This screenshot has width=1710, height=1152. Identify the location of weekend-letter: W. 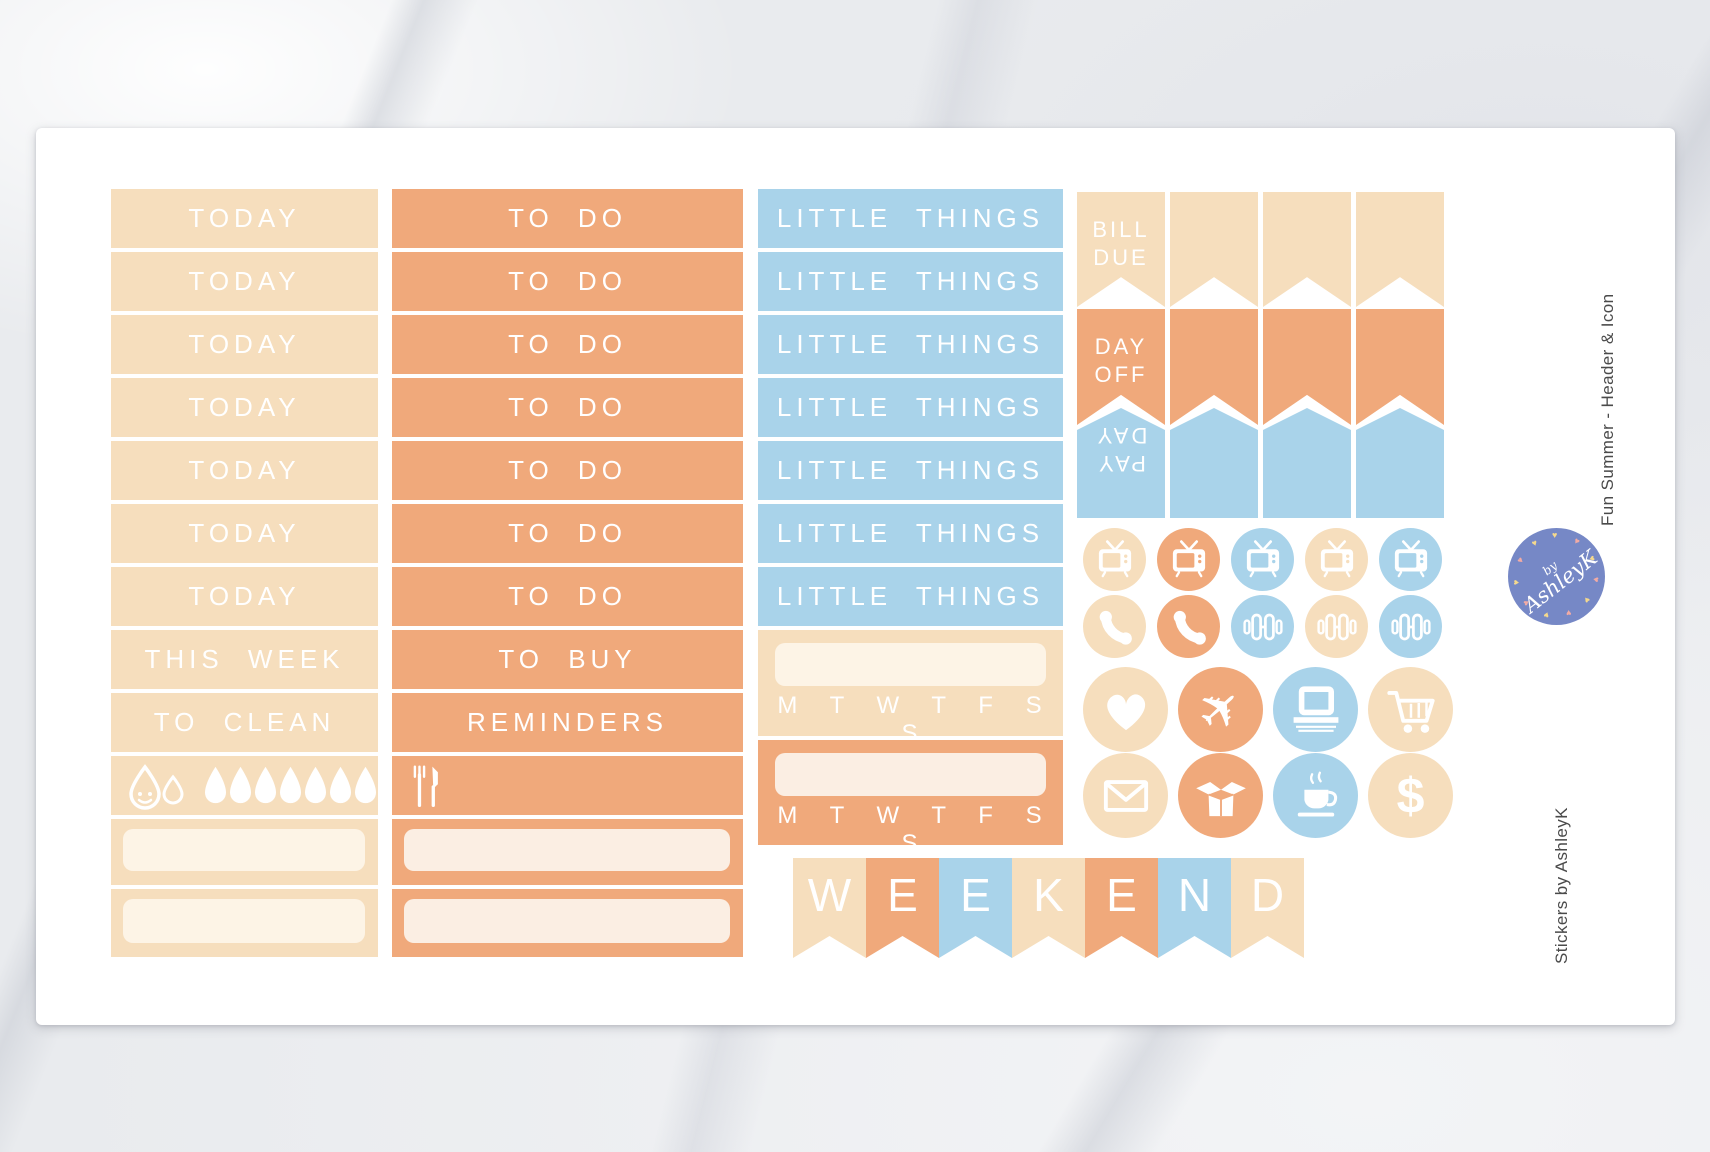
(829, 895).